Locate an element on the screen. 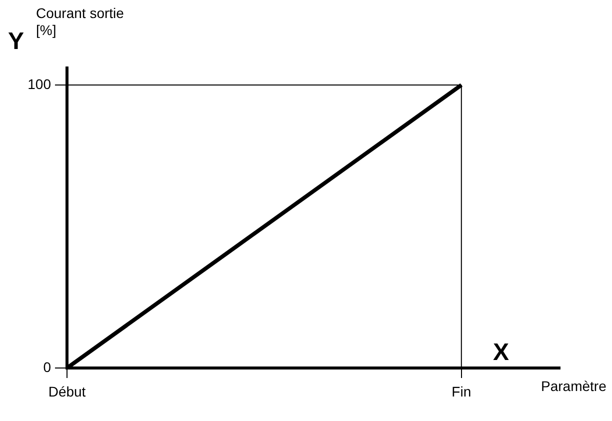 This screenshot has height=421, width=612. y-tick-label: 100 is located at coordinates (40, 84).